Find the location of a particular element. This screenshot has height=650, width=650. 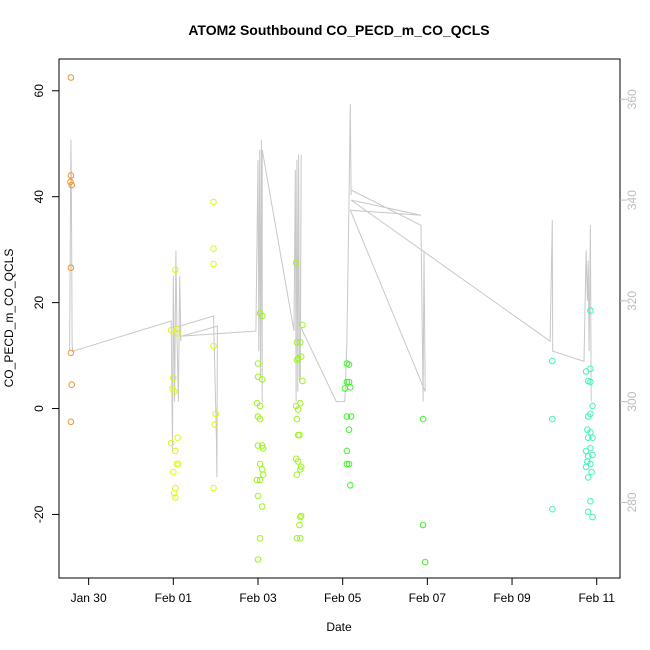

x-tick-label: Feb 01 is located at coordinates (174, 598).